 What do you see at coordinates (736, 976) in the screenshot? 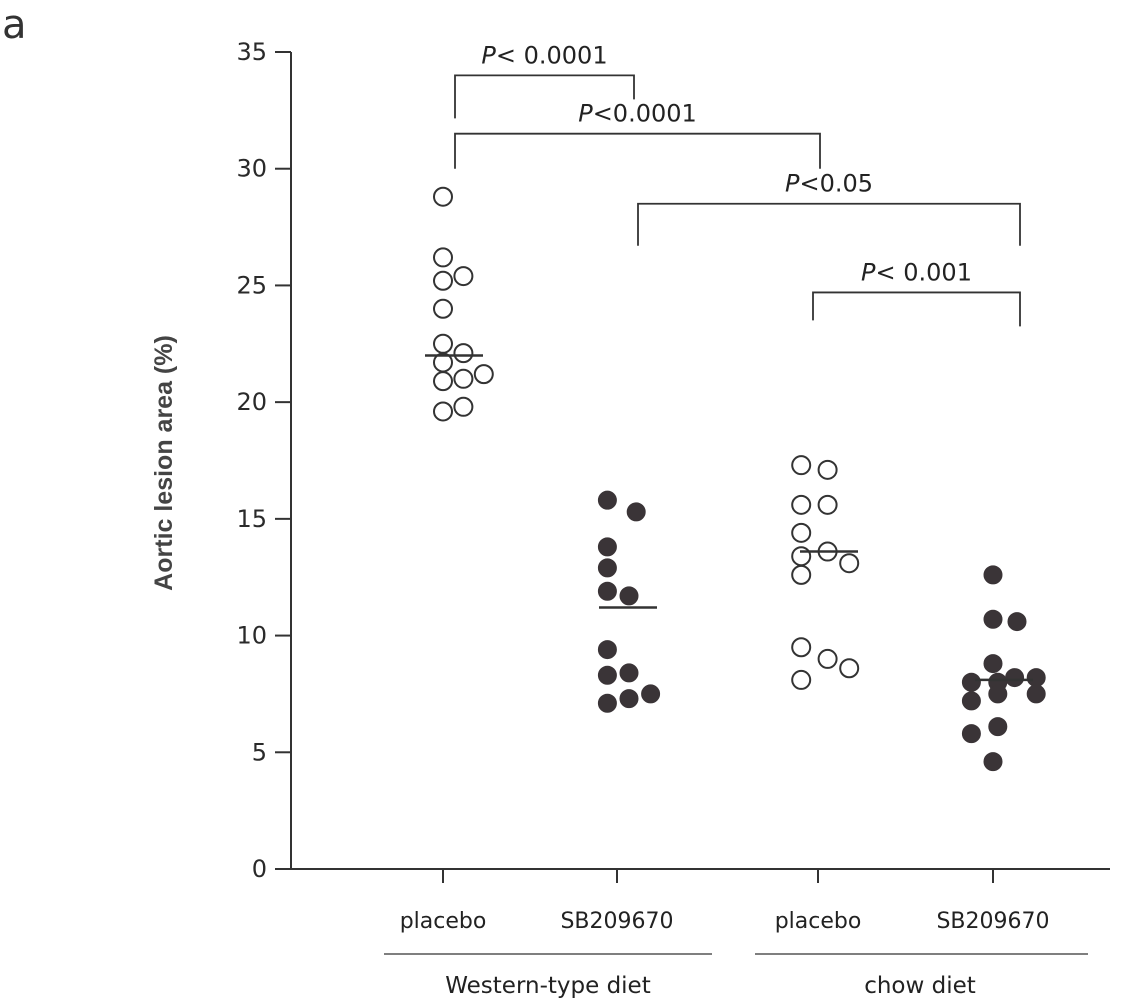
I see `group-labels: Western-type diet chow diet` at bounding box center [736, 976].